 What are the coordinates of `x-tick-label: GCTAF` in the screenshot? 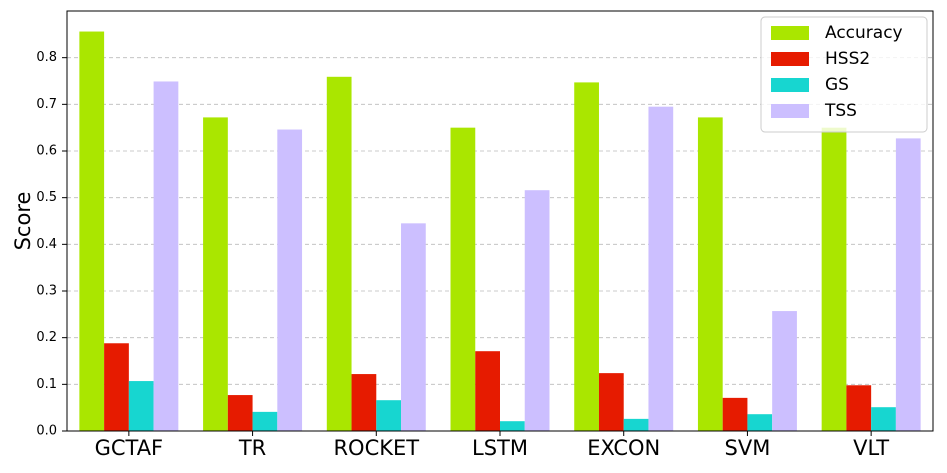 It's located at (129, 448).